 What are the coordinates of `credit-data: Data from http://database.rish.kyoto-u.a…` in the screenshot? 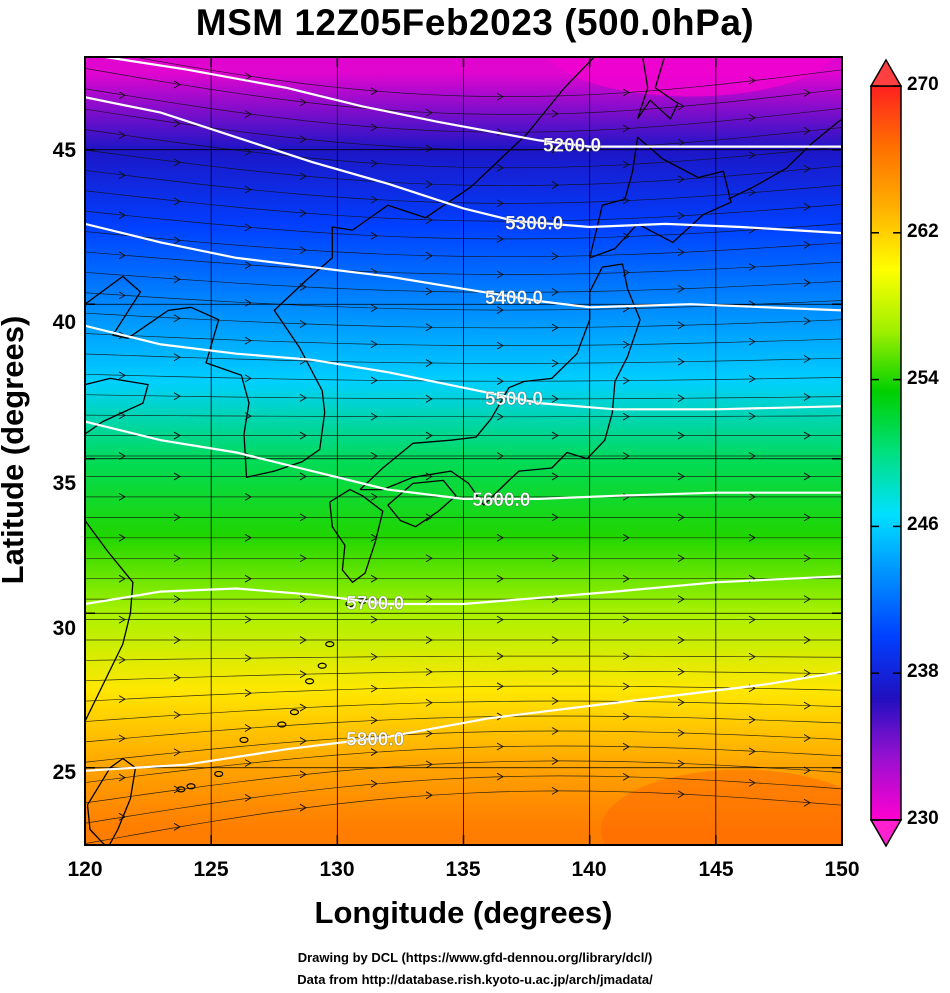 It's located at (475, 979).